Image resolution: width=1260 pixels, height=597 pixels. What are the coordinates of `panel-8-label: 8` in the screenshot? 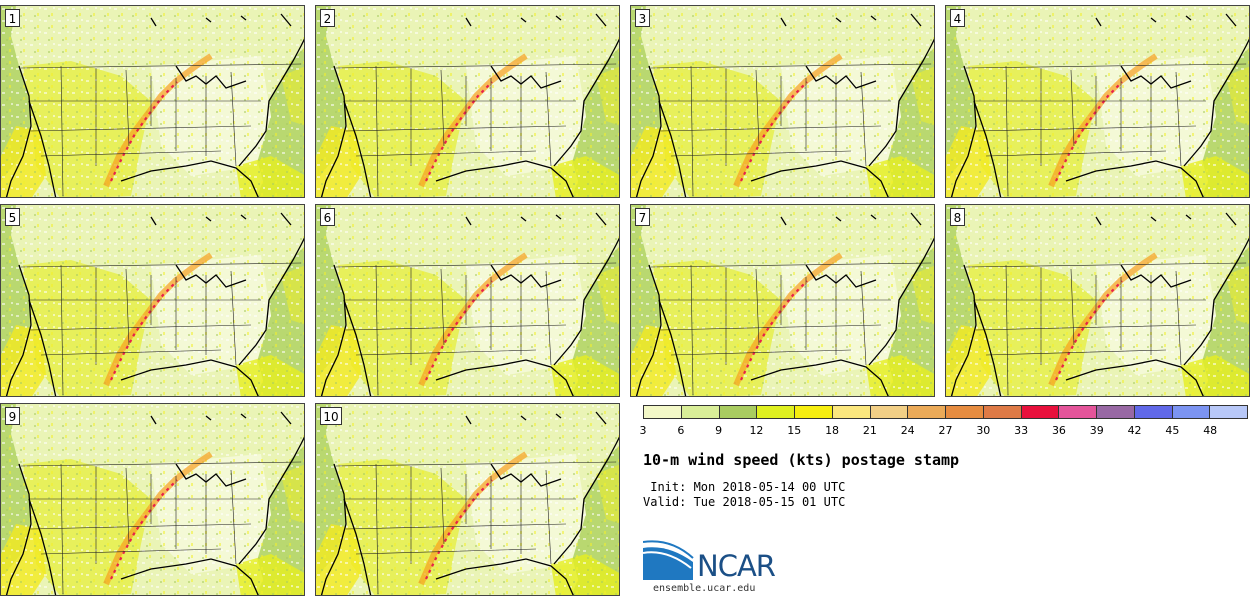 It's located at (957, 217).